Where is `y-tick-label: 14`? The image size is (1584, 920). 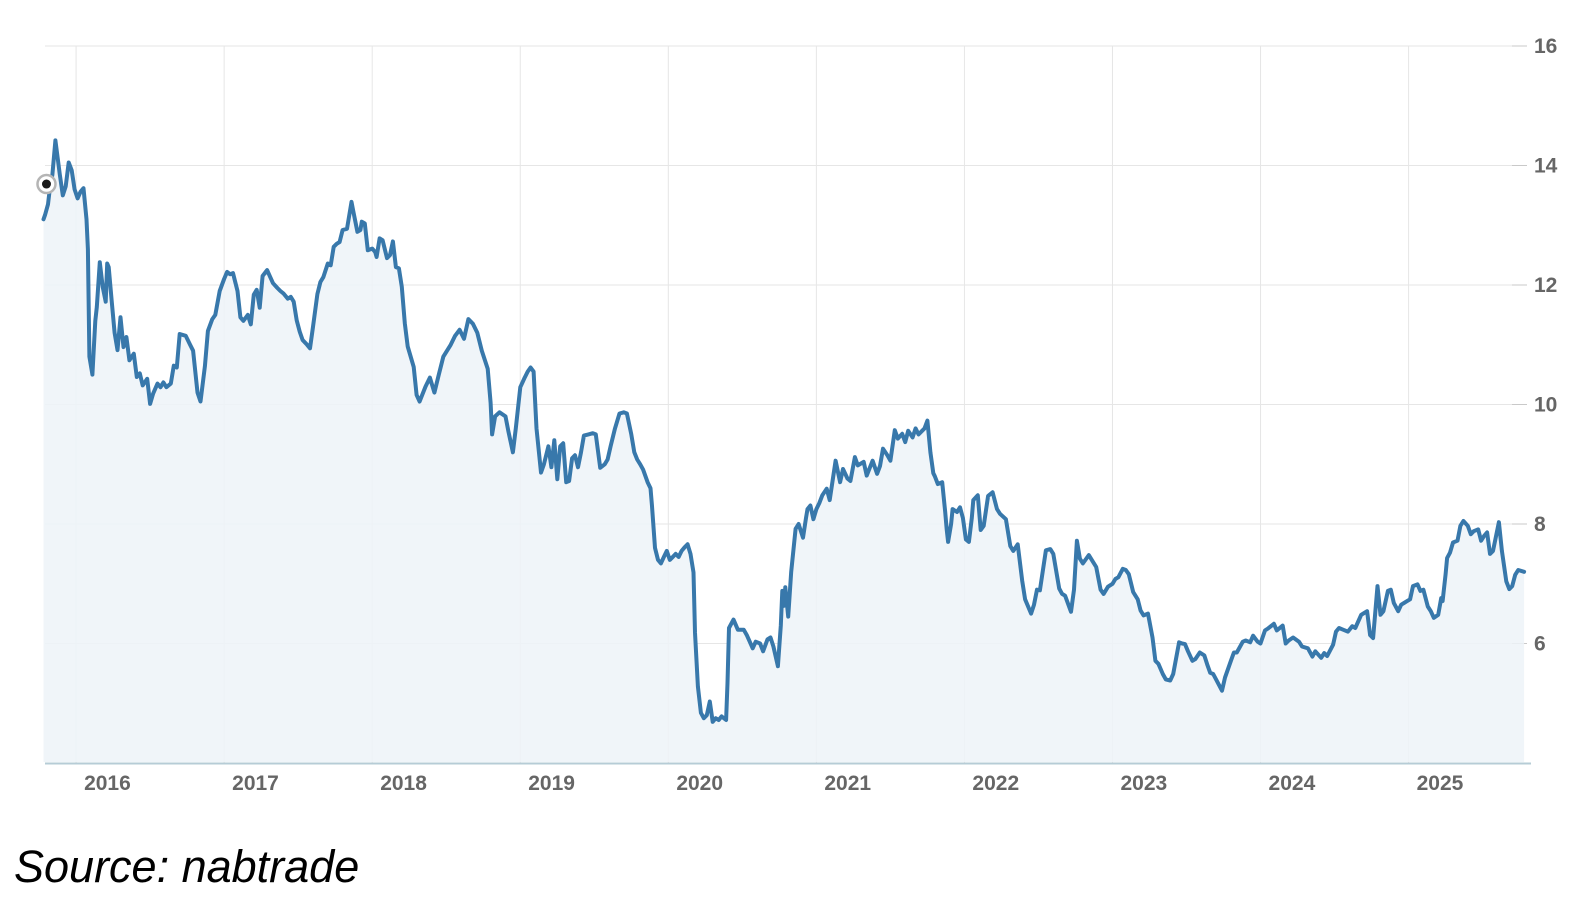 y-tick-label: 14 is located at coordinates (1546, 166).